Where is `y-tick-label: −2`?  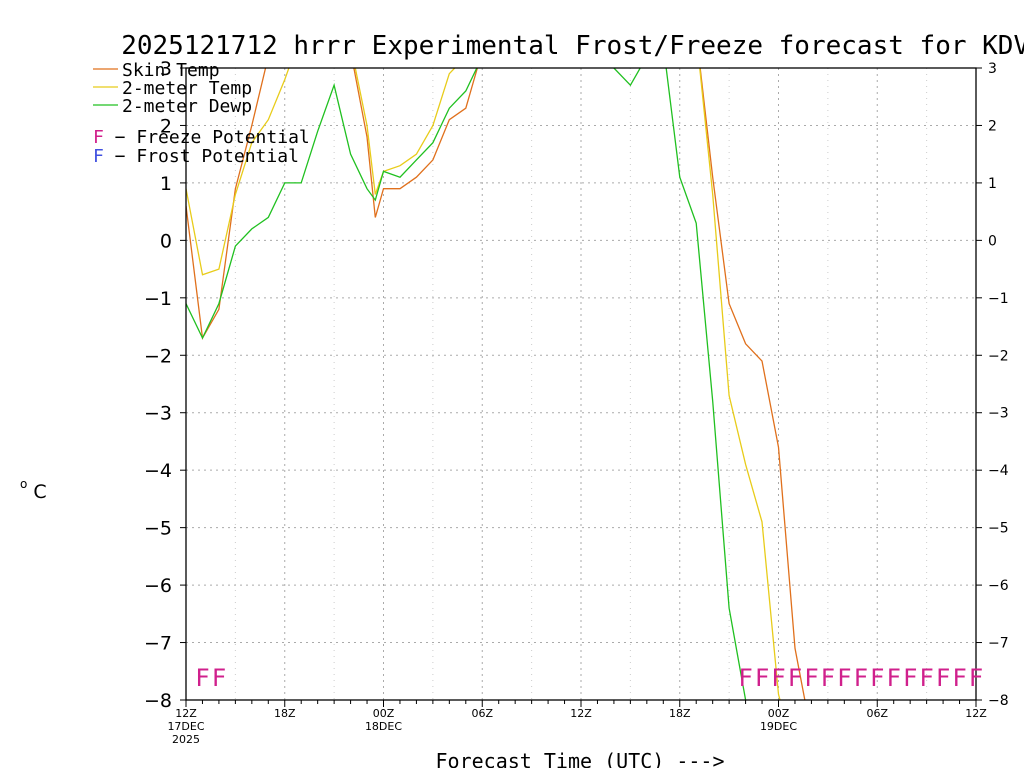 y-tick-label: −2 is located at coordinates (158, 356).